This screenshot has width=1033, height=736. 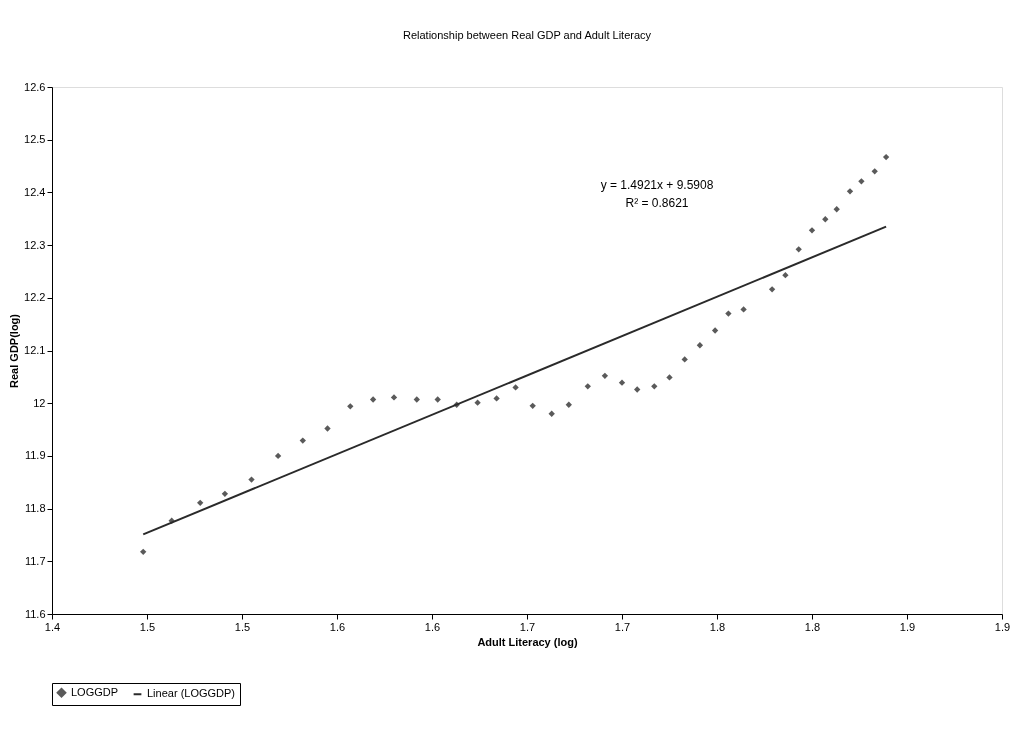 I want to click on y-tick-label: 11.8, so click(x=35, y=508).